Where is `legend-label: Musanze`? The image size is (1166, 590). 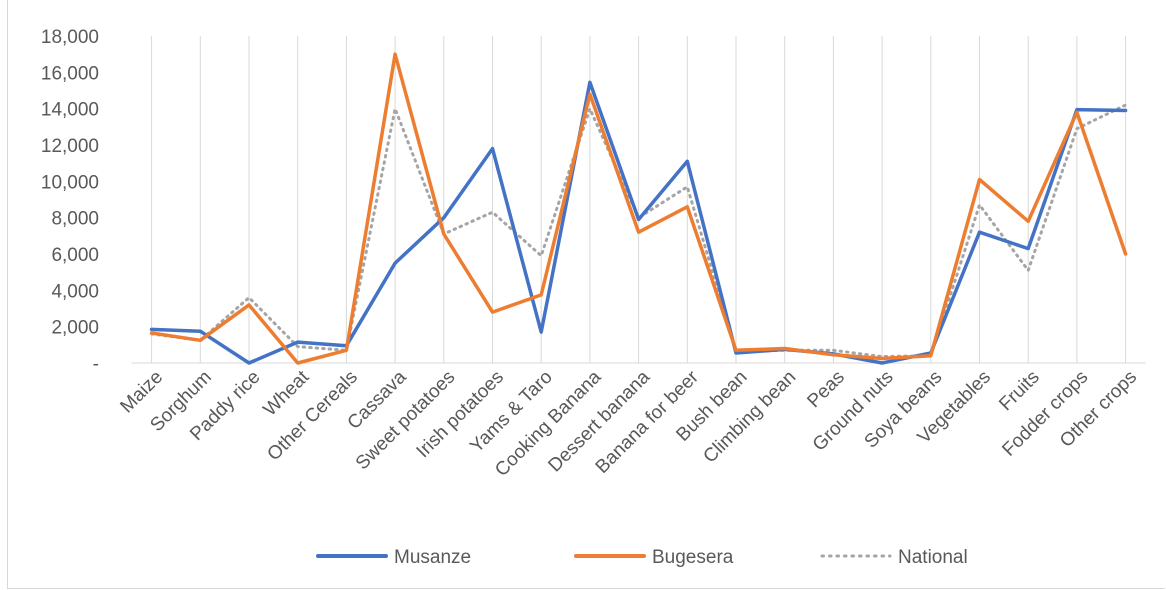
legend-label: Musanze is located at coordinates (432, 557).